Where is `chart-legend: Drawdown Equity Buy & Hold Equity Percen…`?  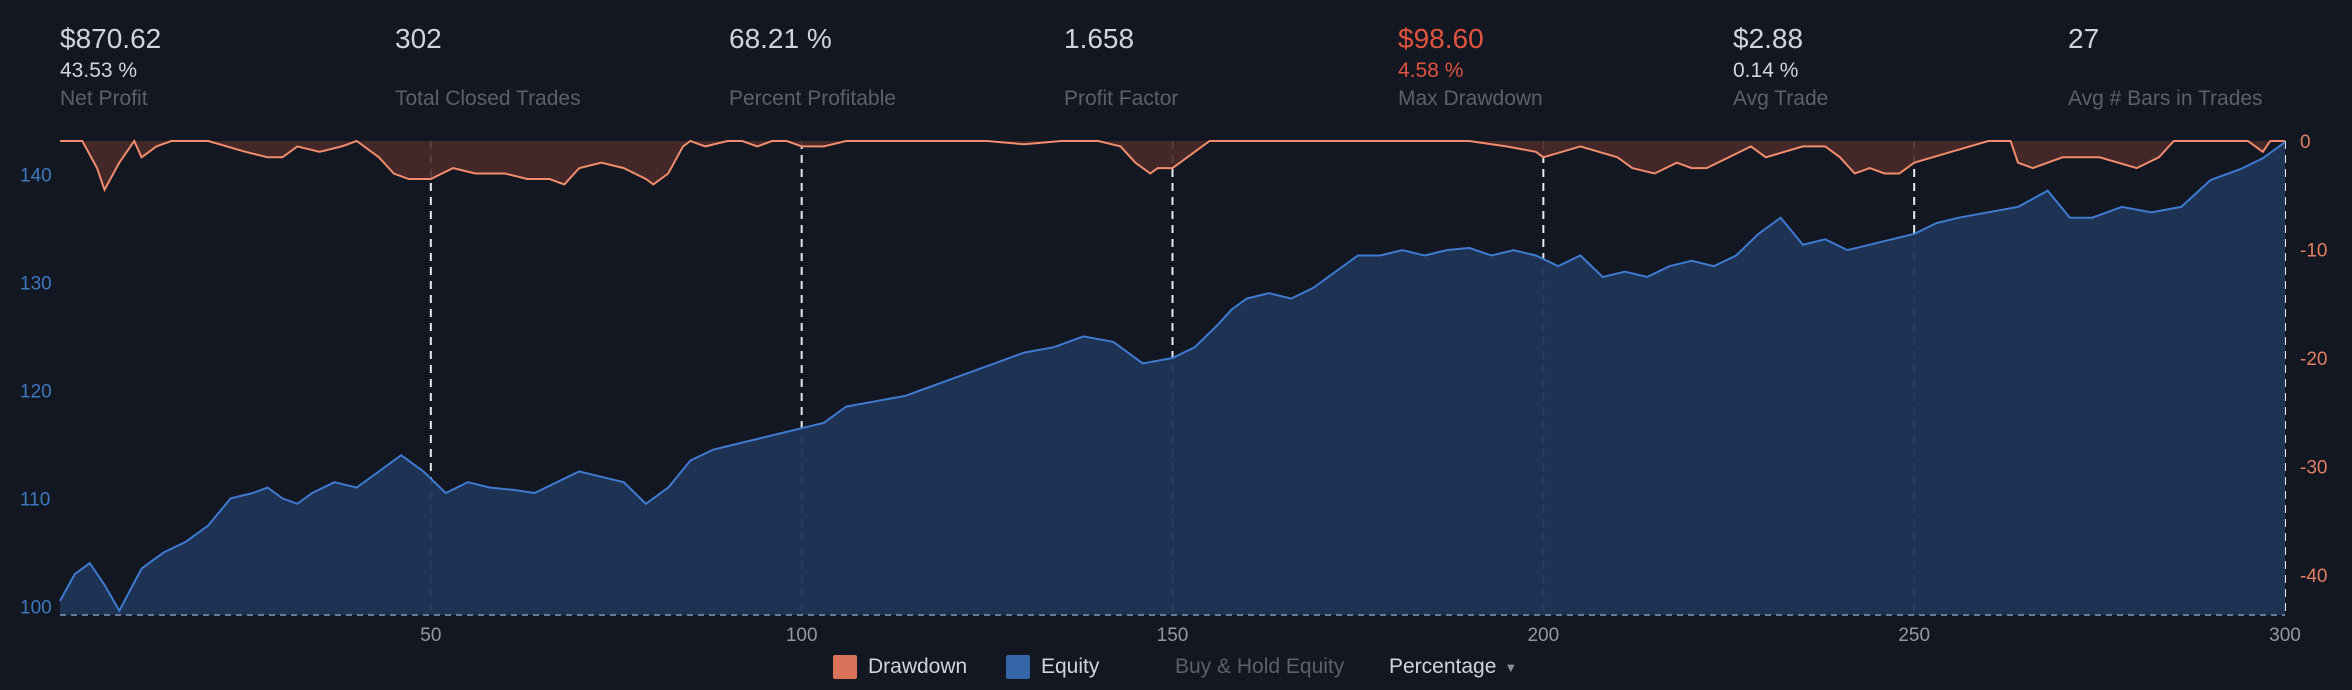
chart-legend: Drawdown Equity Buy & Hold Equity Percen… is located at coordinates (1176, 667).